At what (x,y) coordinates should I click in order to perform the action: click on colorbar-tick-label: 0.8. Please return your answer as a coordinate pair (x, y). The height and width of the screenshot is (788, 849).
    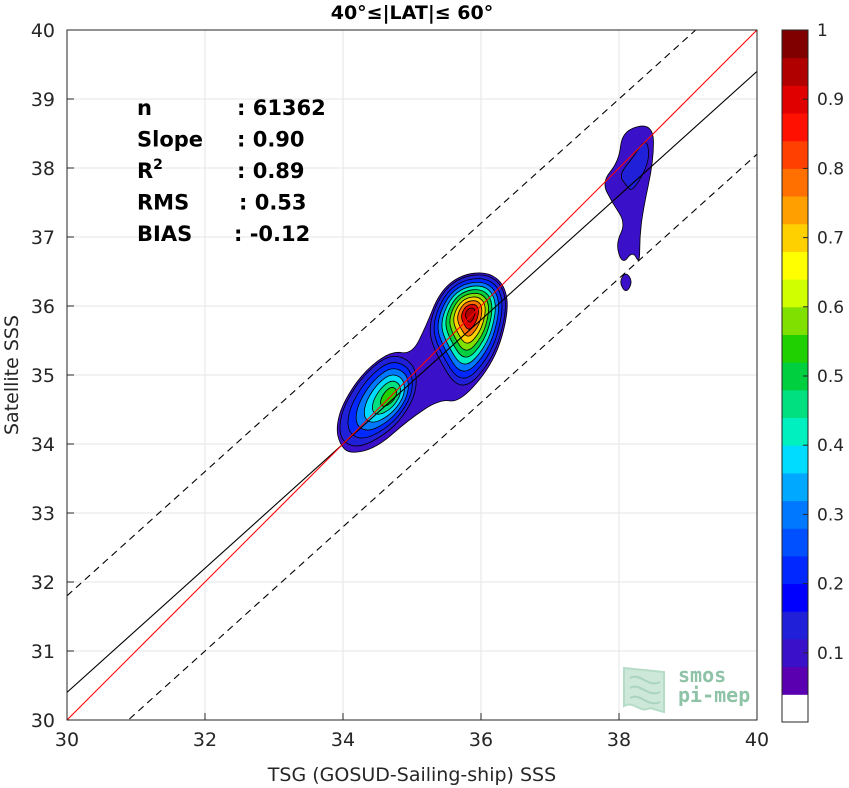
    Looking at the image, I should click on (830, 169).